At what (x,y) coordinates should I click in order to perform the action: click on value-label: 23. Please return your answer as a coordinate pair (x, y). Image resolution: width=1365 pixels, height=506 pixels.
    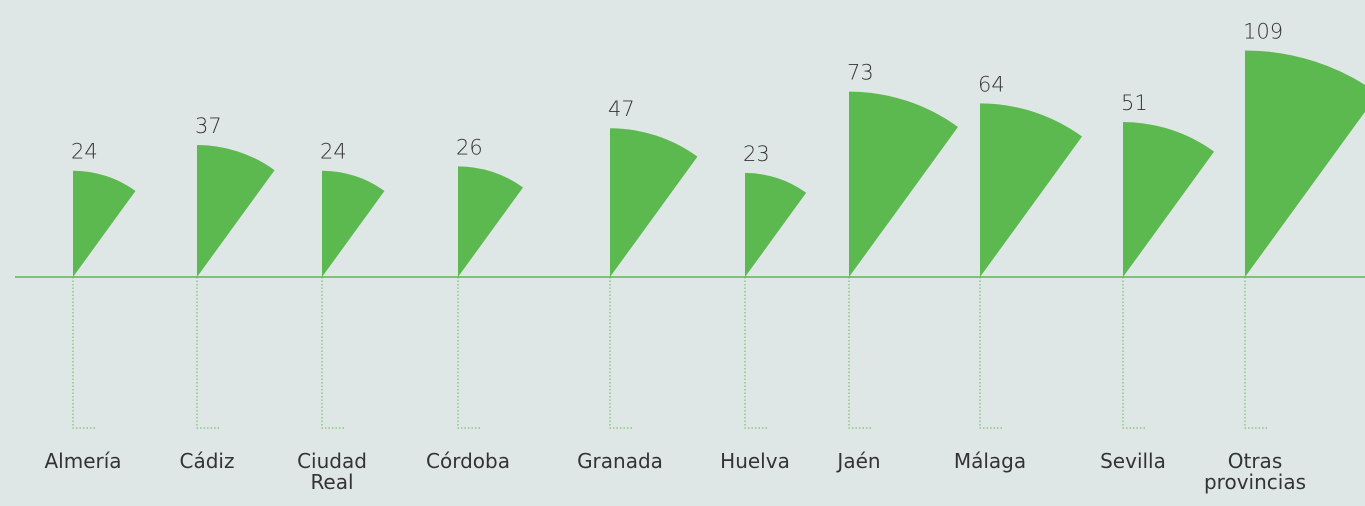
    Looking at the image, I should click on (756, 154).